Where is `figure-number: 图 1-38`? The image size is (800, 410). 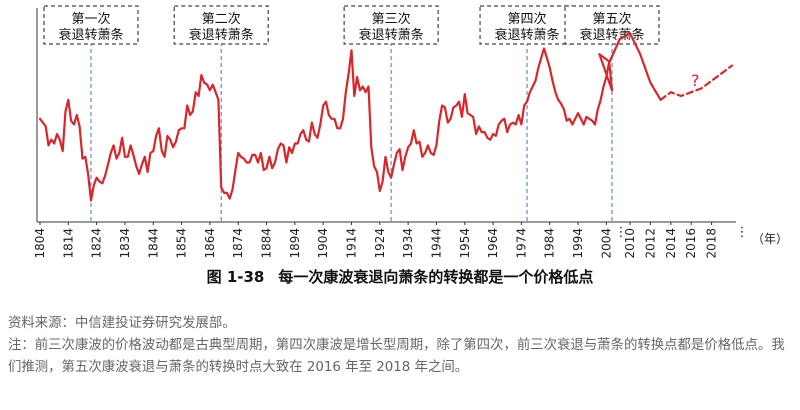
figure-number: 图 1-38 is located at coordinates (235, 277).